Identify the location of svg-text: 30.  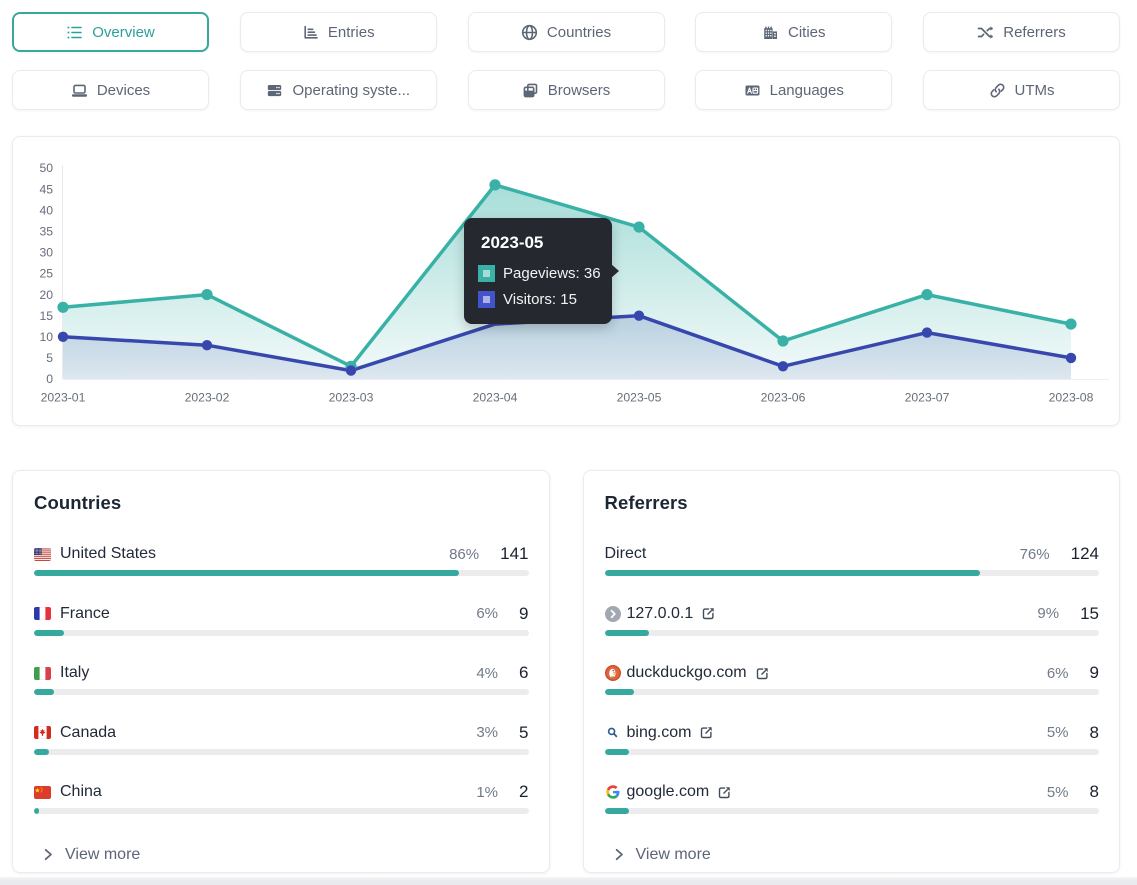
(46, 253).